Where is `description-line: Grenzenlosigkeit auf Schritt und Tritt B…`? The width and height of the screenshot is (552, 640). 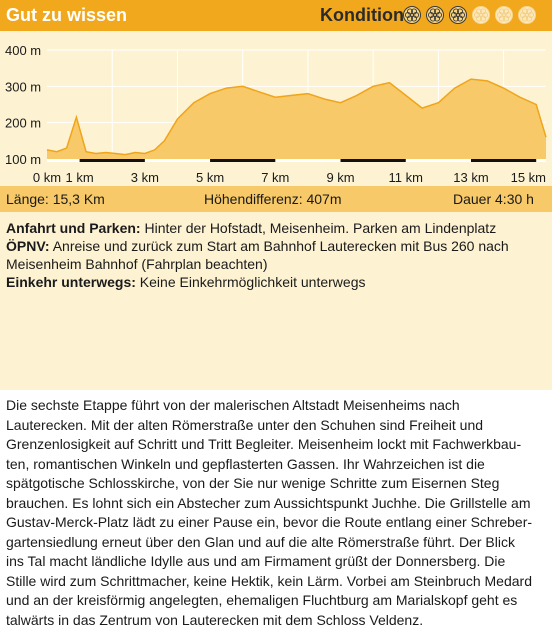 description-line: Grenzenlosigkeit auf Schritt und Tritt B… is located at coordinates (264, 444).